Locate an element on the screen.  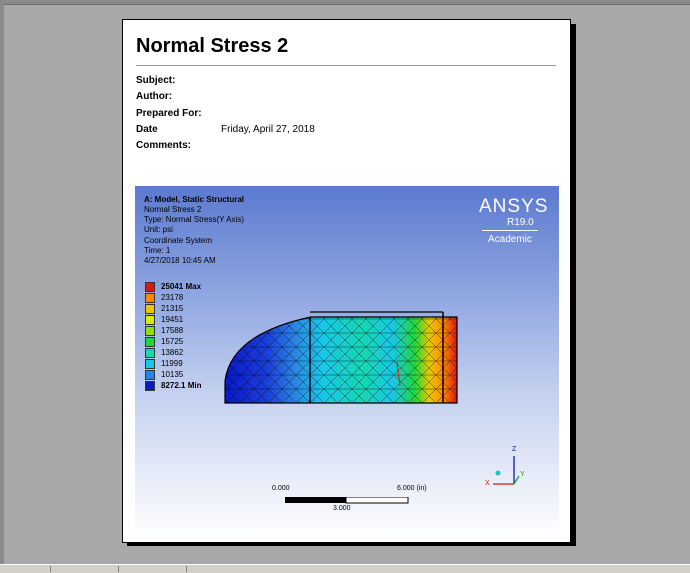
ansys-edition: Academic is located at coordinates (510, 239).